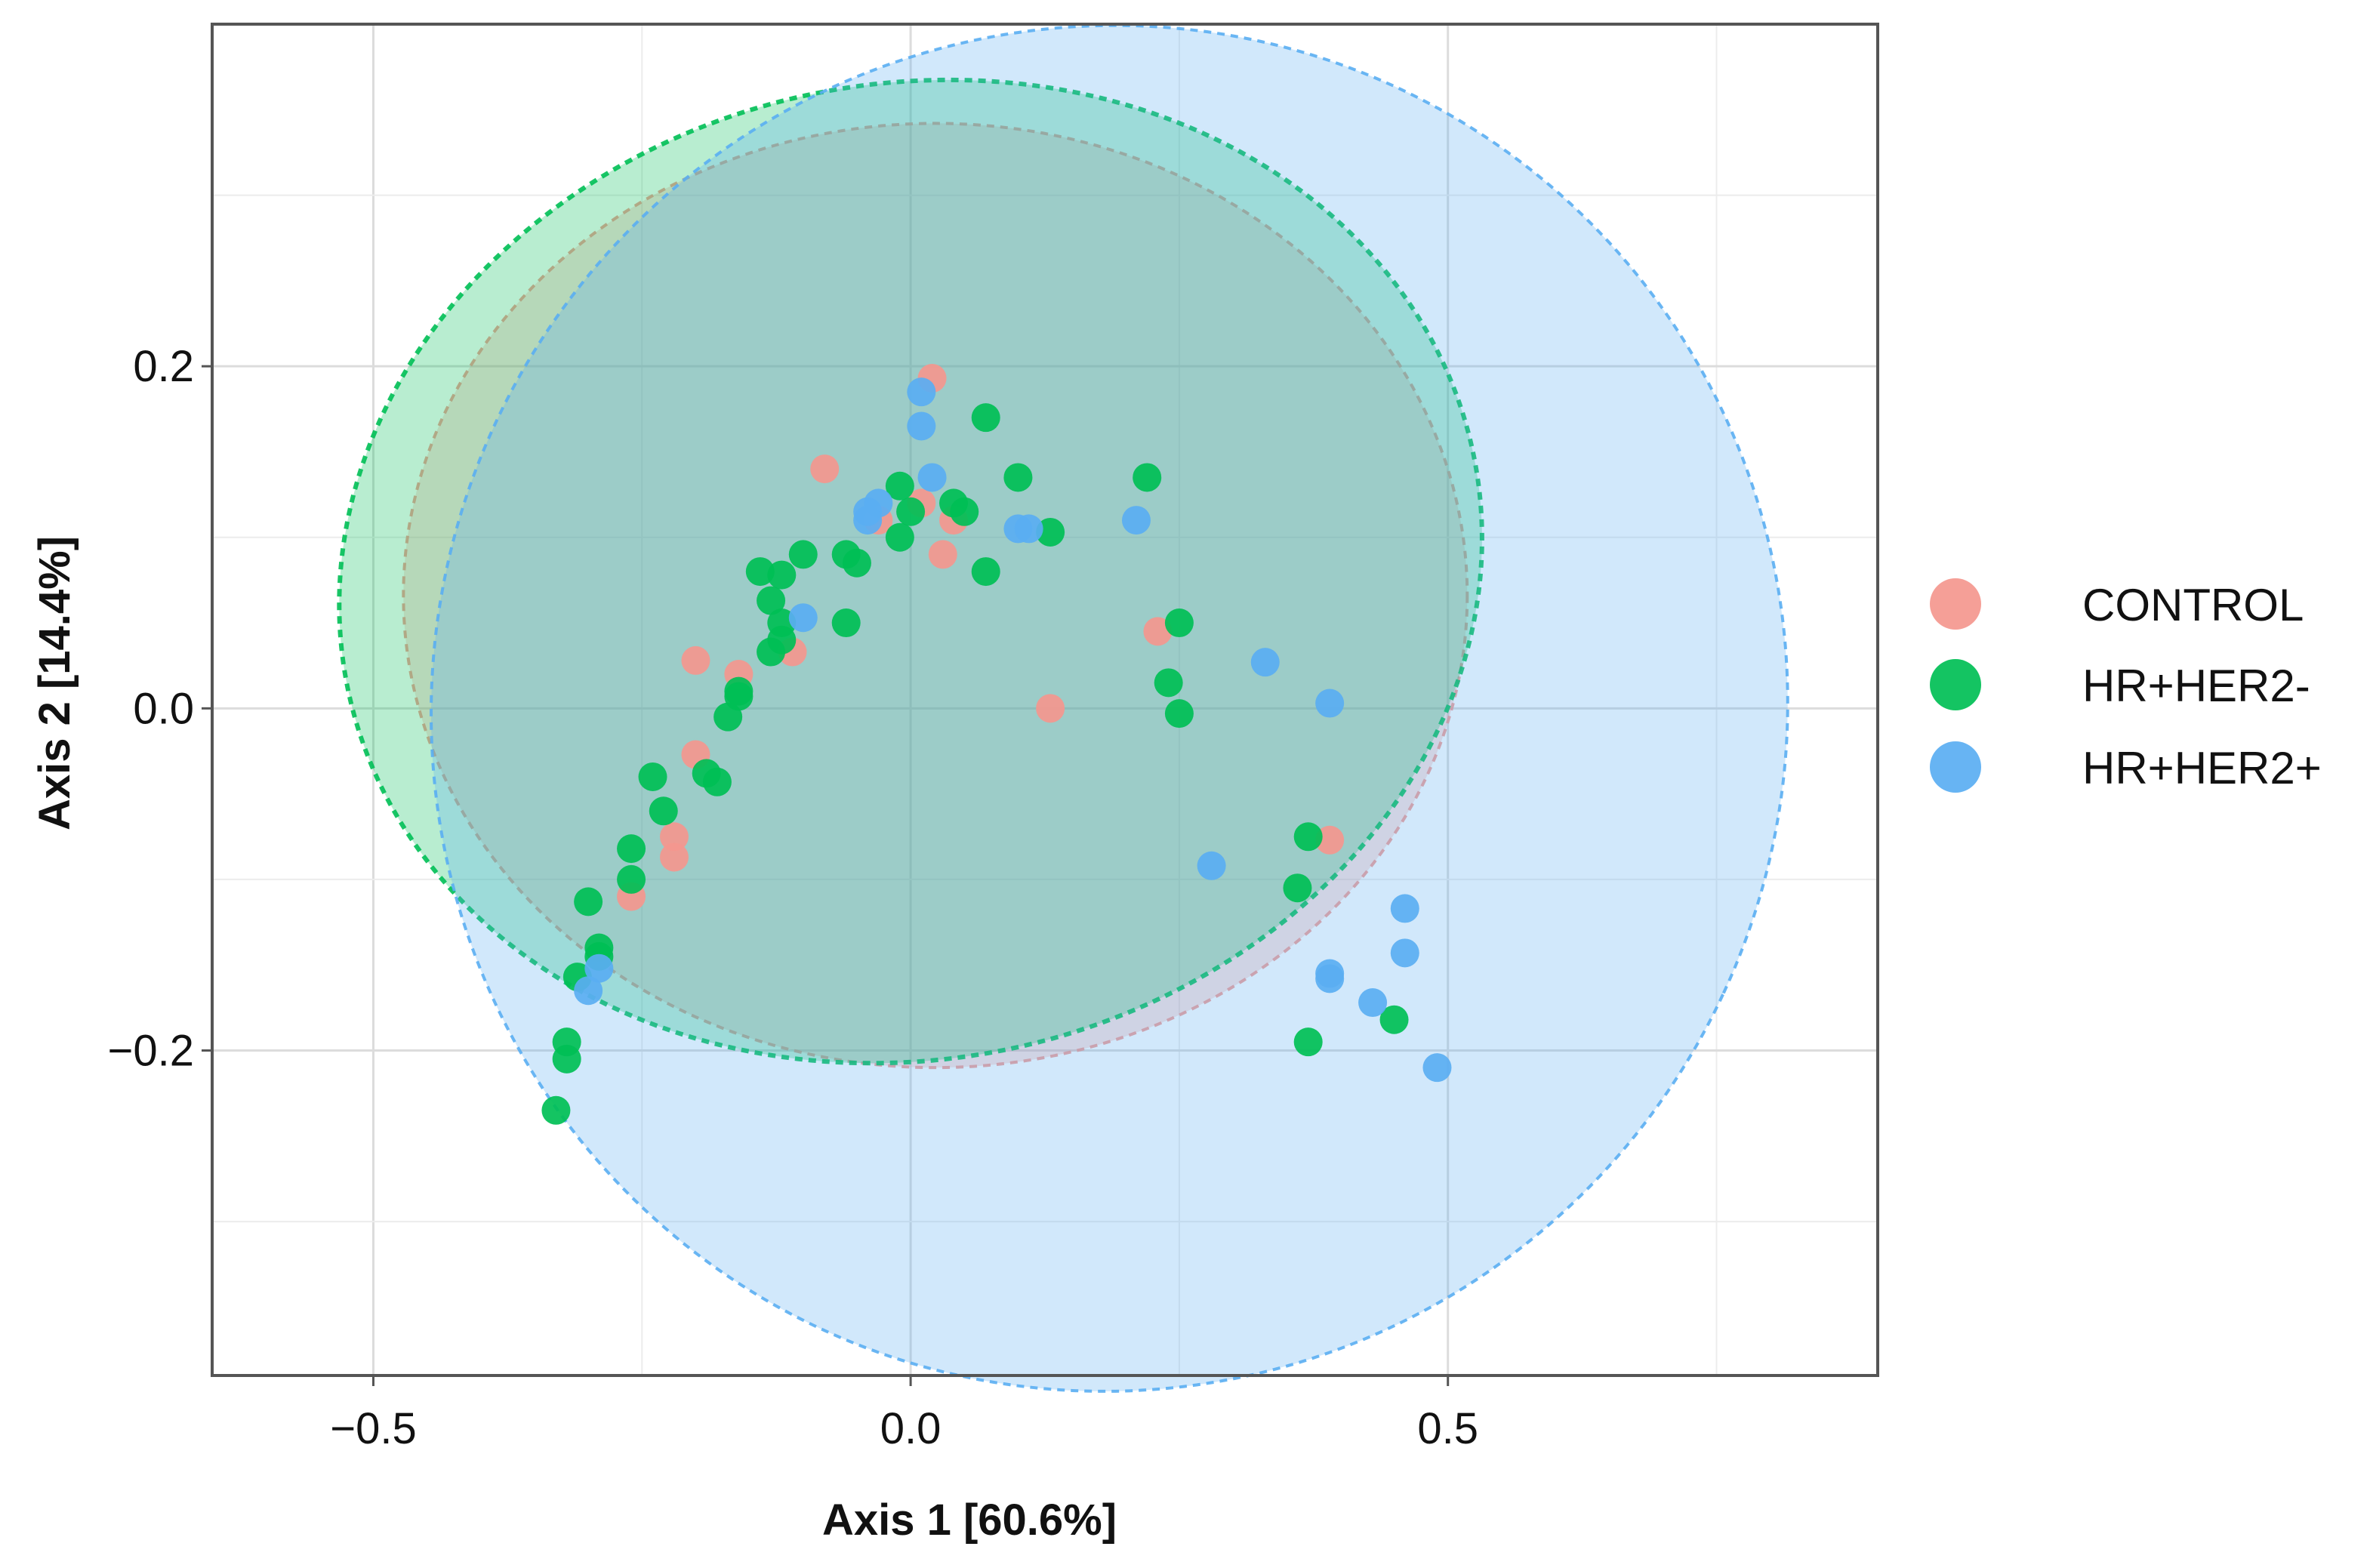 The width and height of the screenshot is (2370, 1568). What do you see at coordinates (163, 708) in the screenshot?
I see `y-tick-label: 0.0` at bounding box center [163, 708].